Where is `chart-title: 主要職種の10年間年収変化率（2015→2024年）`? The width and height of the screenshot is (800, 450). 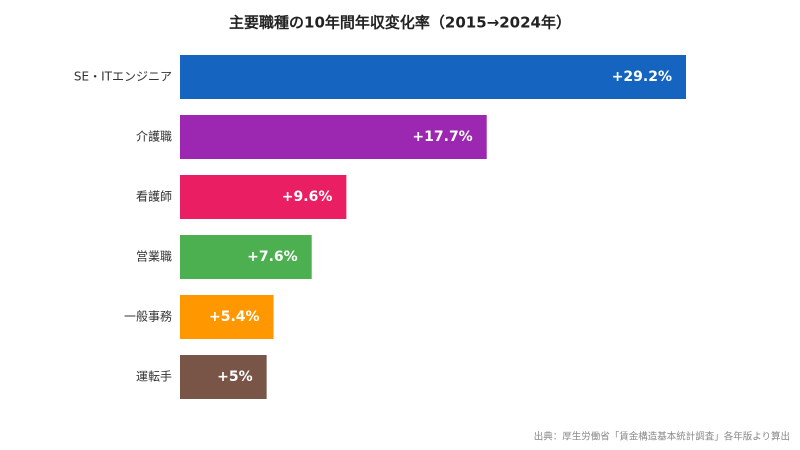
chart-title: 主要職種の10年間年収変化率（2015→2024年） is located at coordinates (400, 23).